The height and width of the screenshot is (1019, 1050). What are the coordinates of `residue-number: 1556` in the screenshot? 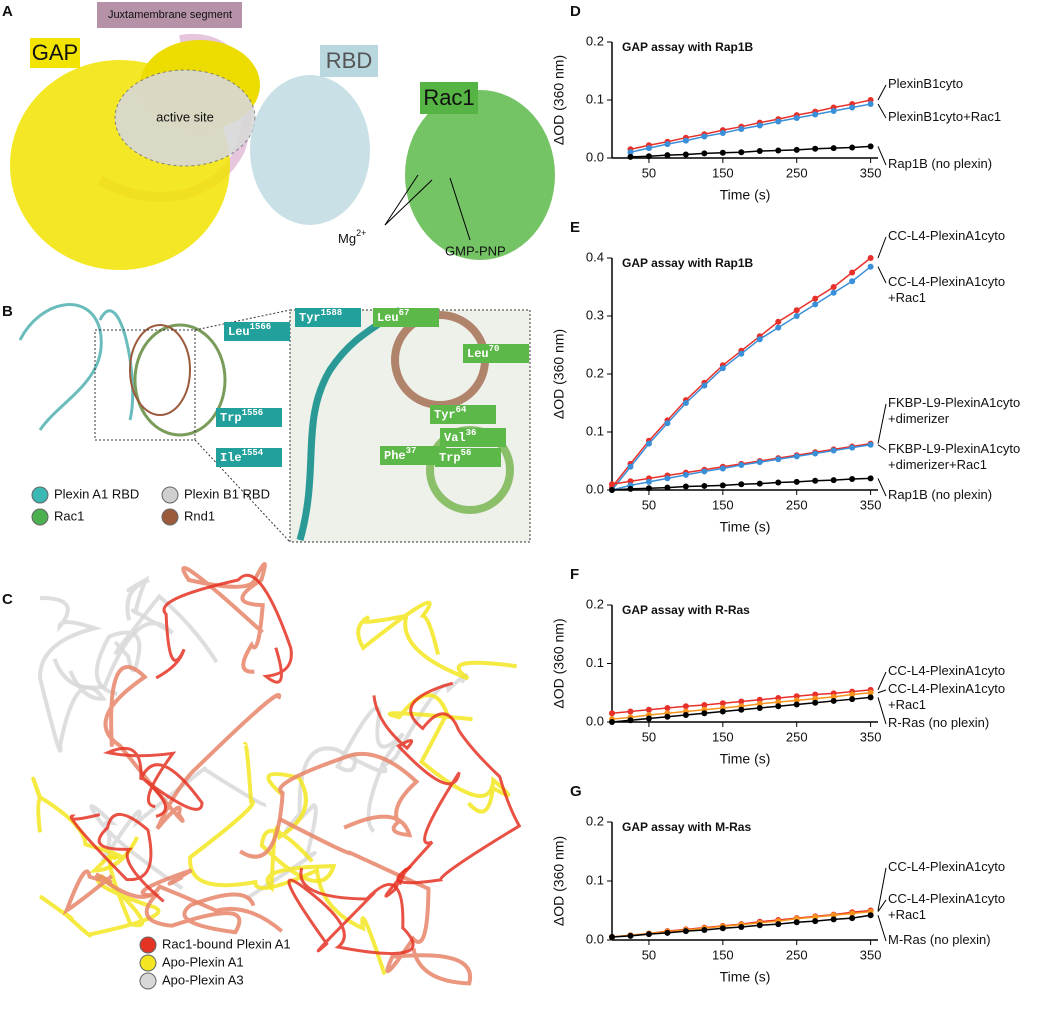 It's located at (253, 413).